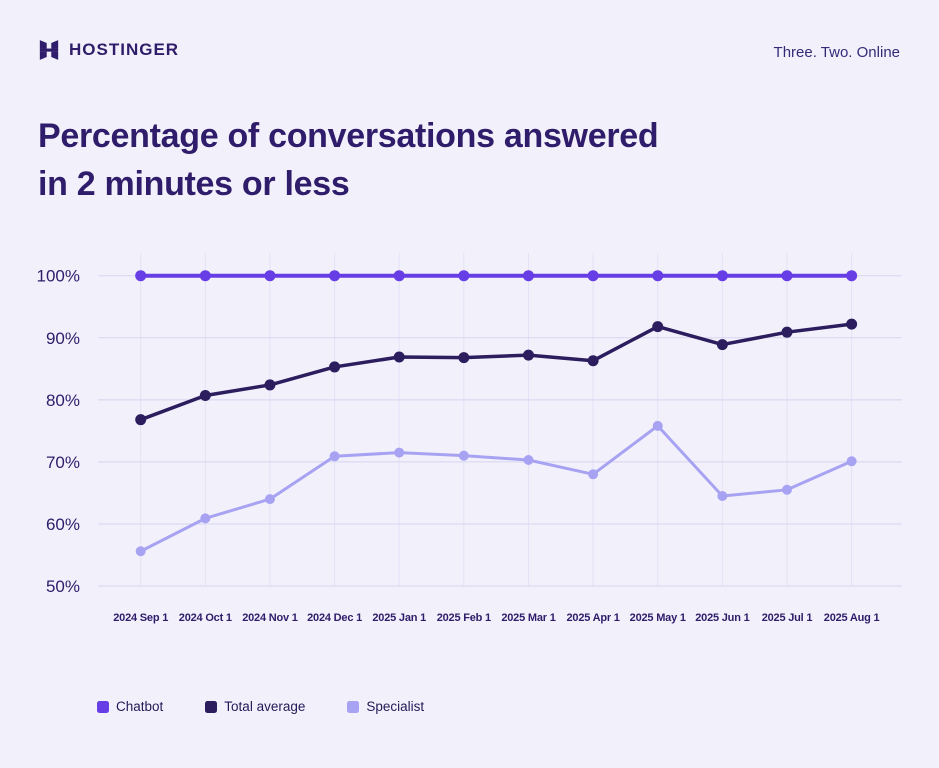  What do you see at coordinates (722, 618) in the screenshot?
I see `x-axis-tick-label: 2025 Jun 1` at bounding box center [722, 618].